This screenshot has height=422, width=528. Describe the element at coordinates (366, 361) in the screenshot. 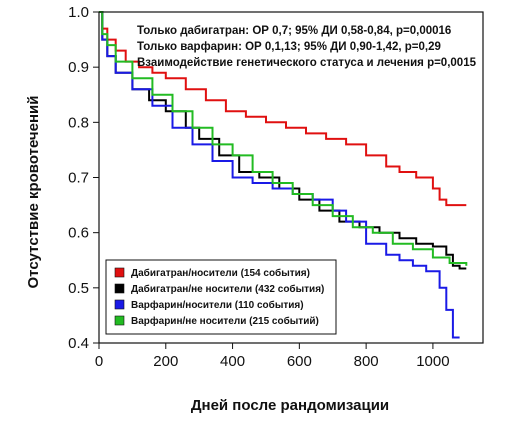

I see `x-tick-label: 800` at that location.